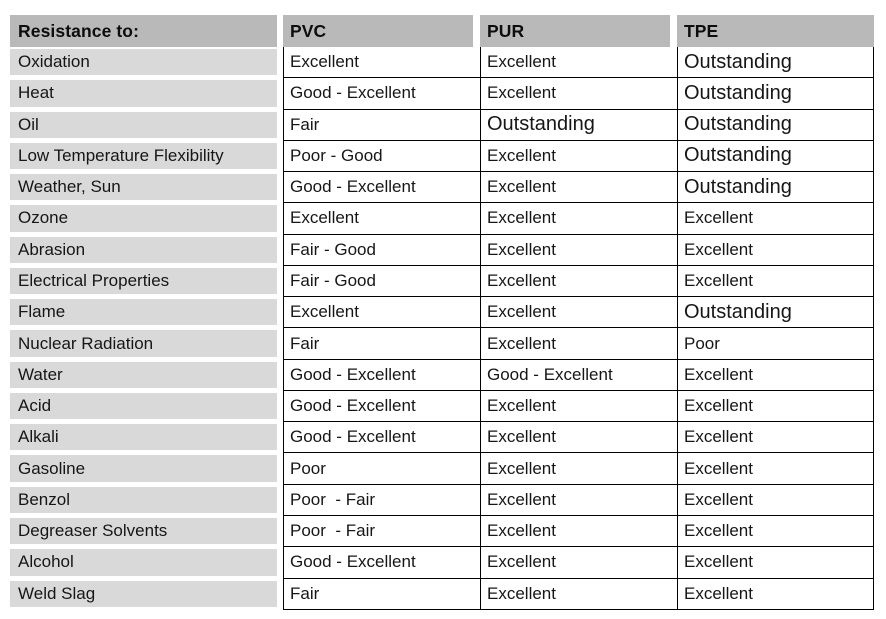 The width and height of the screenshot is (886, 619). I want to click on pur-value-cell: Good - Excellent, so click(578, 375).